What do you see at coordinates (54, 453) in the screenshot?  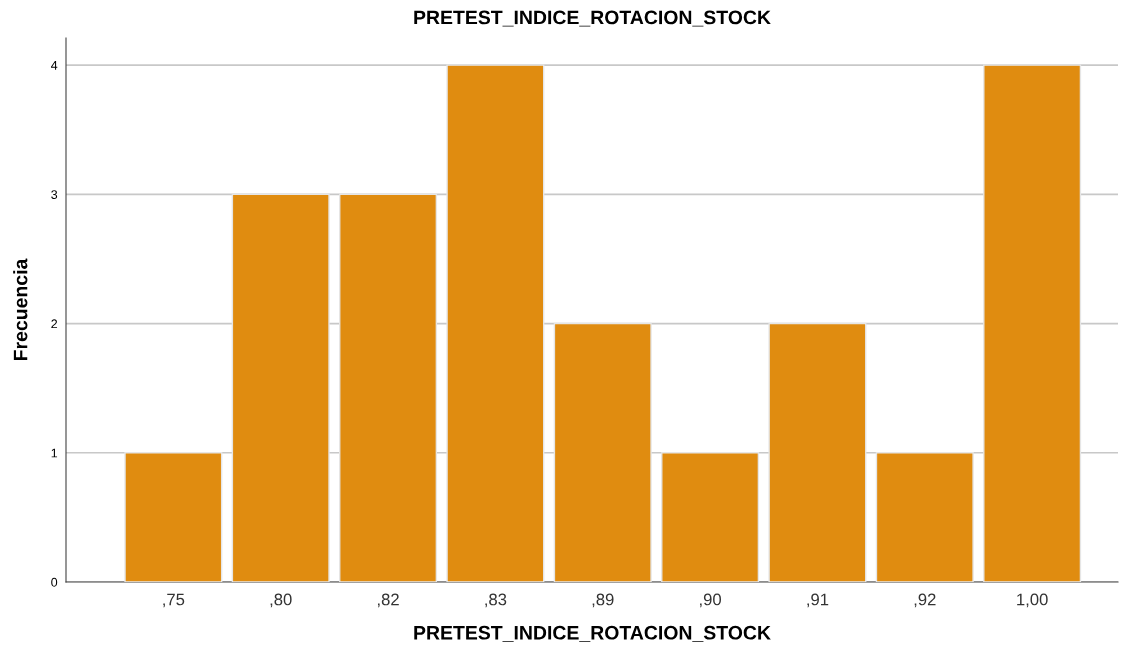 I see `y-tick-label: 1` at bounding box center [54, 453].